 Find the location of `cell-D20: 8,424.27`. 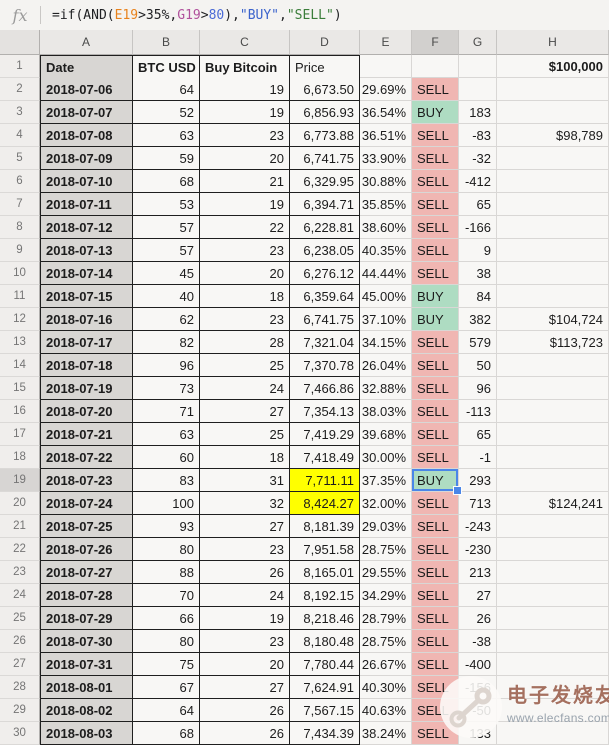

cell-D20: 8,424.27 is located at coordinates (325, 503).